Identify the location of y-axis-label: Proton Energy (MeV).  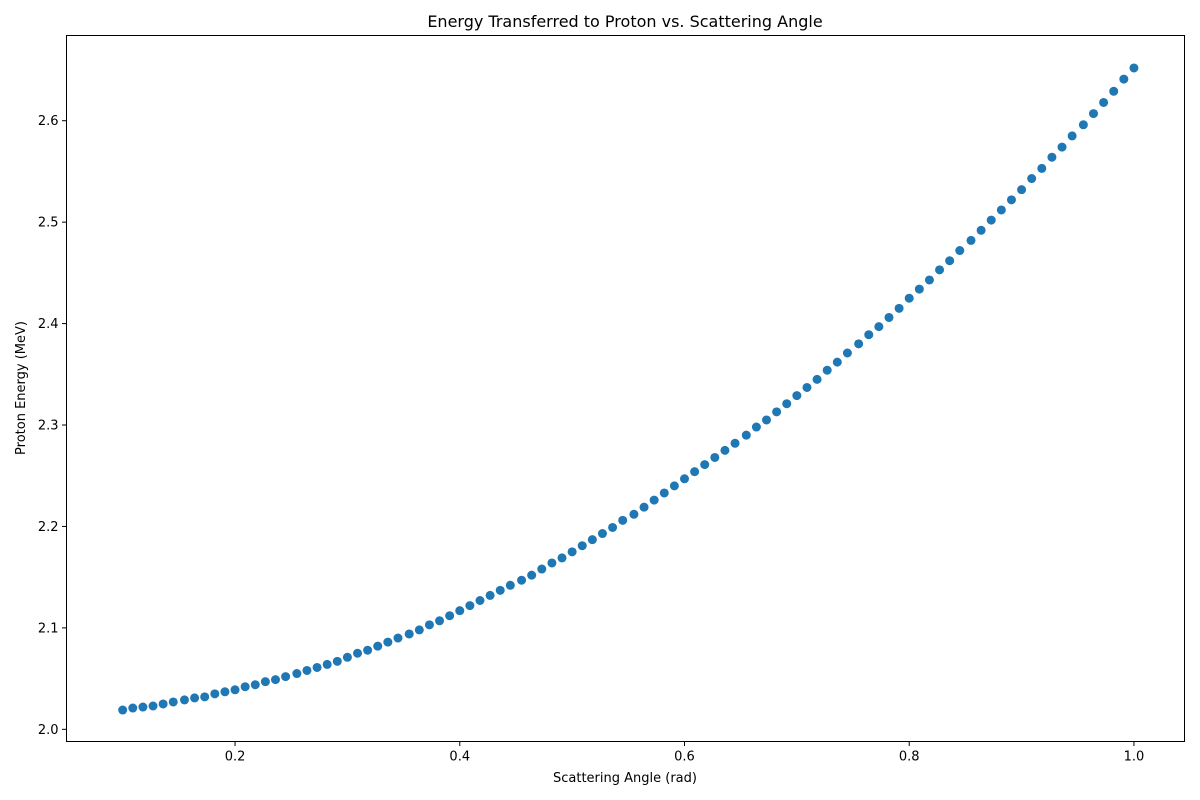
(21, 388).